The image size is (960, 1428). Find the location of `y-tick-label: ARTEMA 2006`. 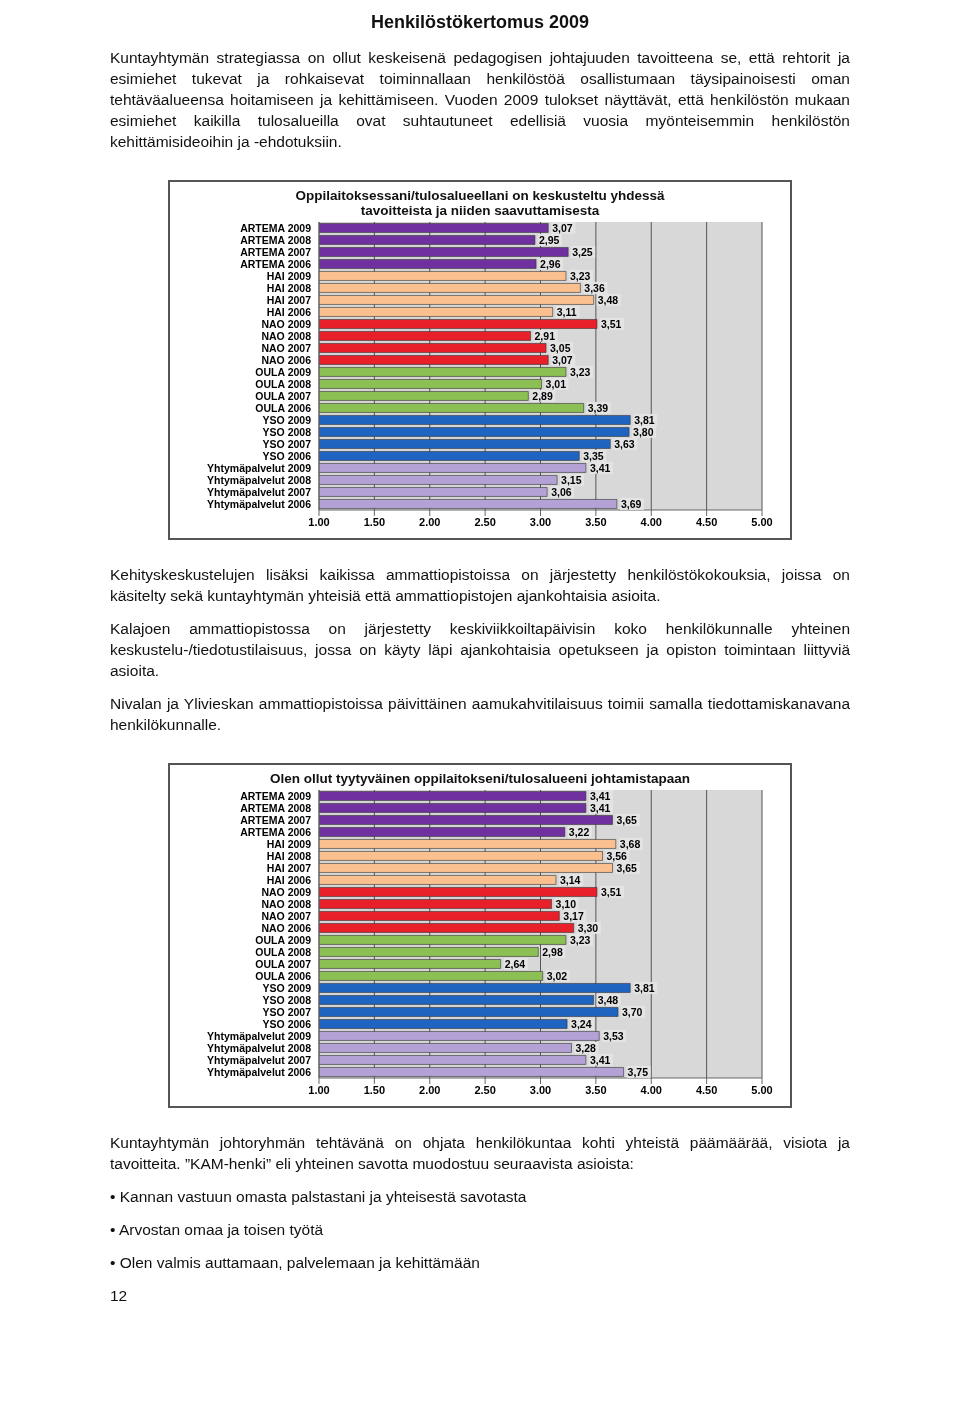

y-tick-label: ARTEMA 2006 is located at coordinates (276, 263).